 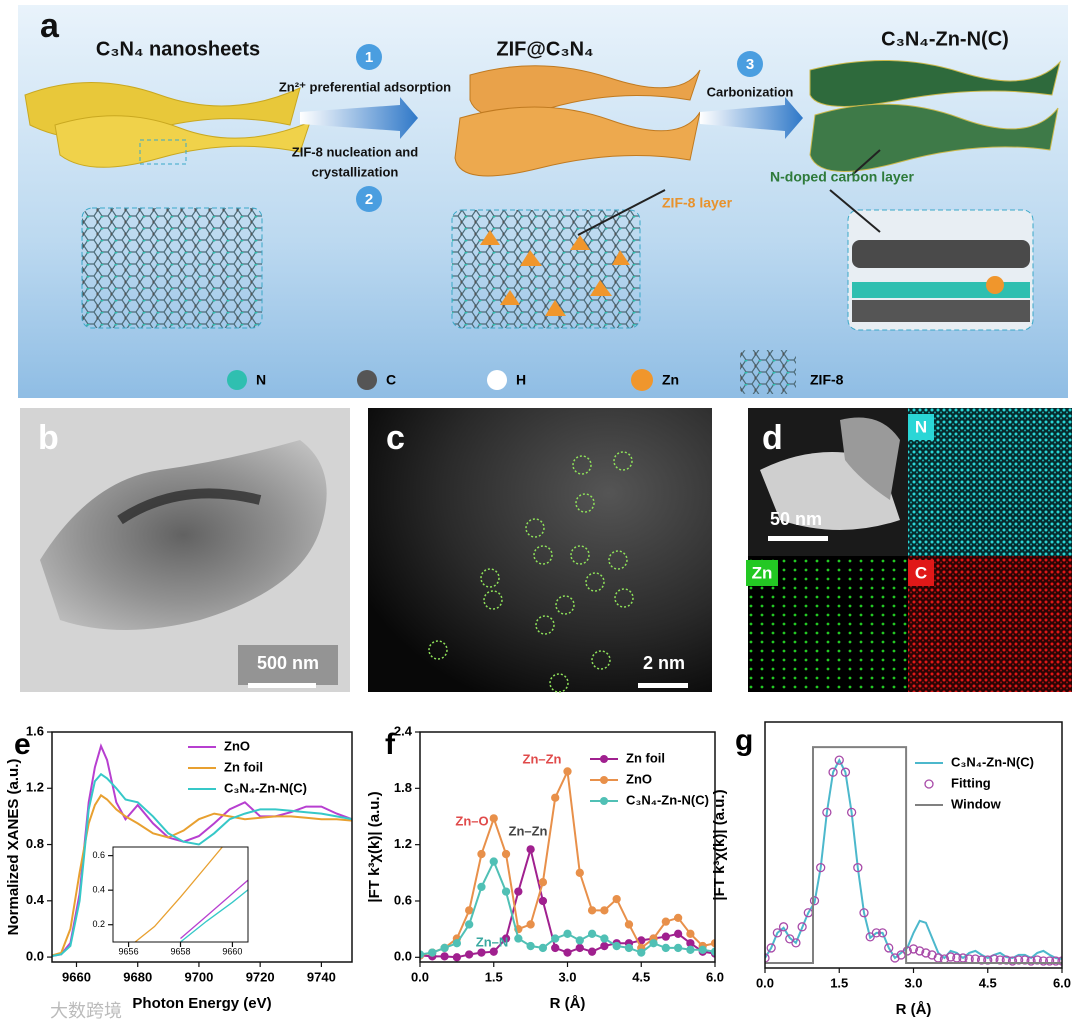 I want to click on map-label: C, so click(x=921, y=572).